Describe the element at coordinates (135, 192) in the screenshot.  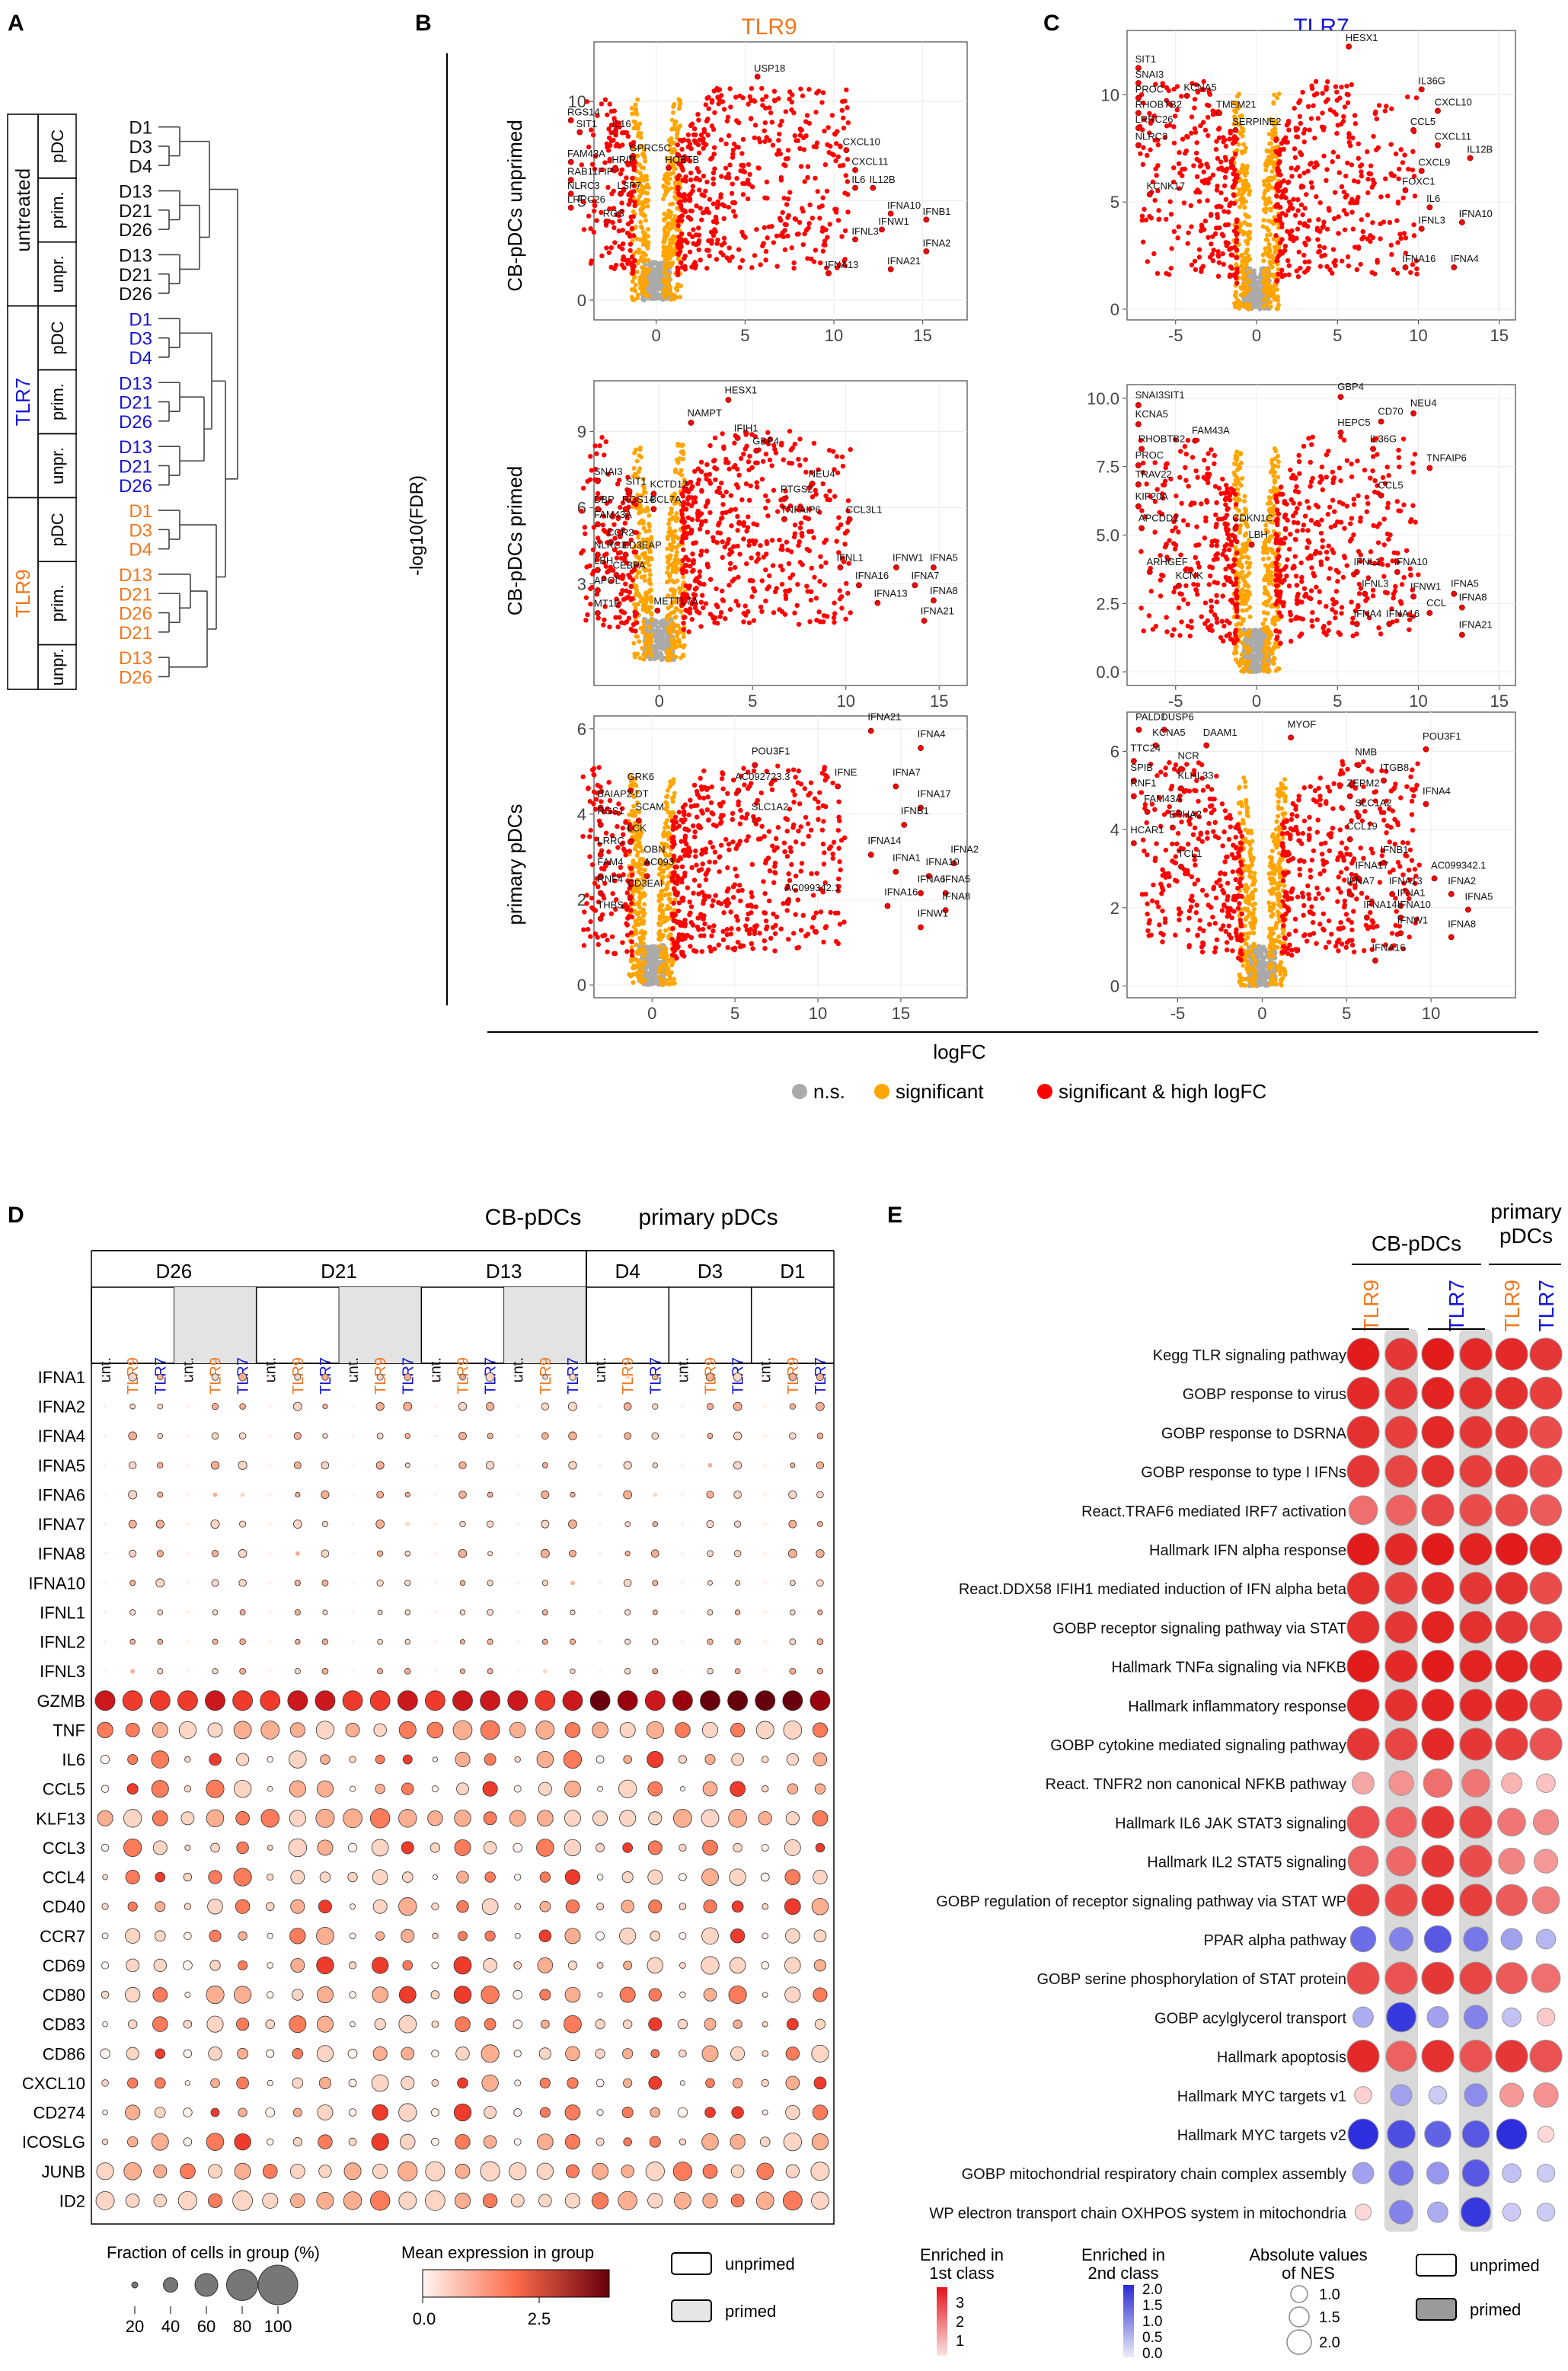
I see `leaf-label: D13` at that location.